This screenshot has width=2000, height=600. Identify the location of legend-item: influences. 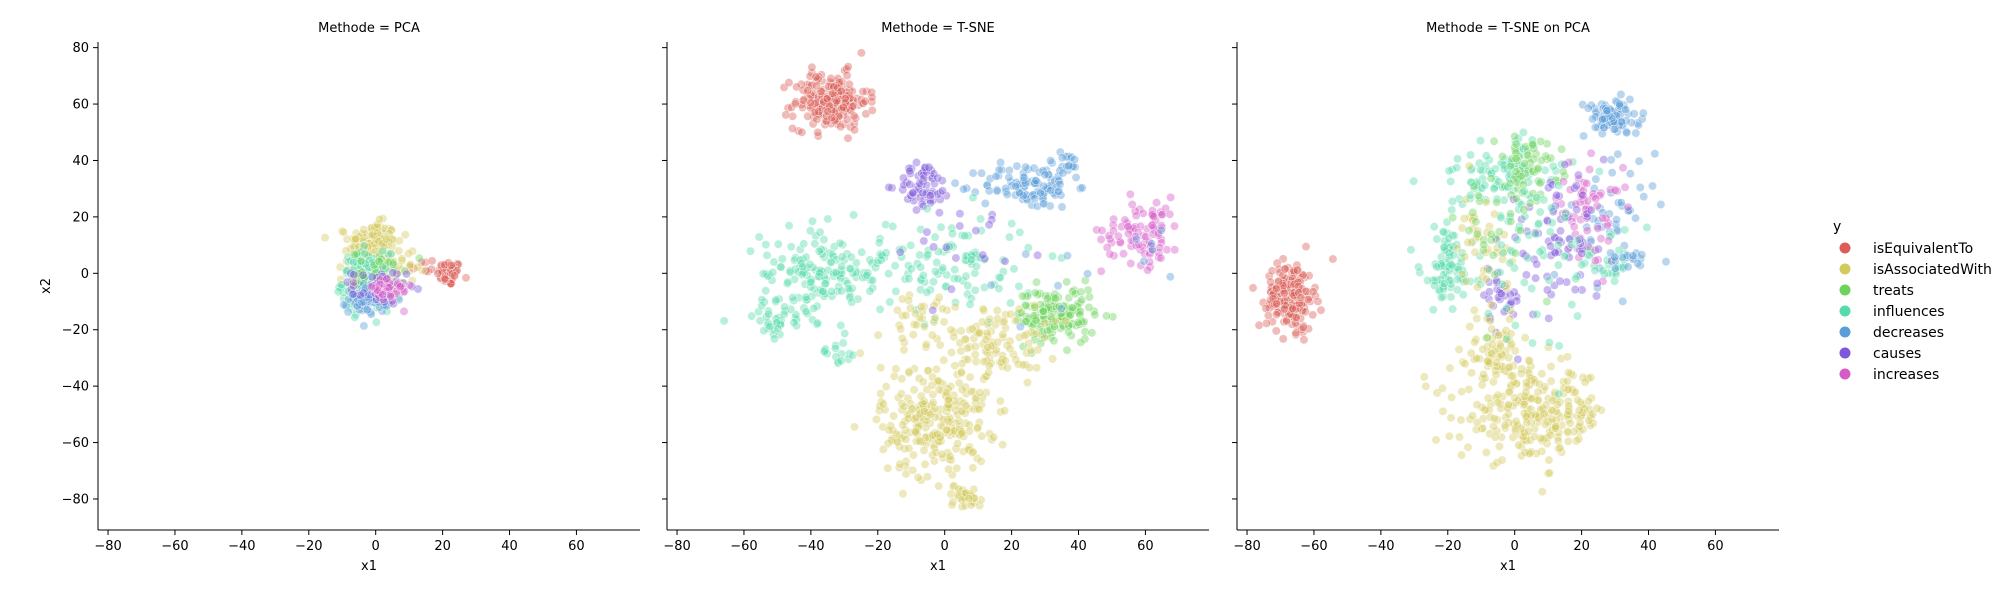
(1892, 312).